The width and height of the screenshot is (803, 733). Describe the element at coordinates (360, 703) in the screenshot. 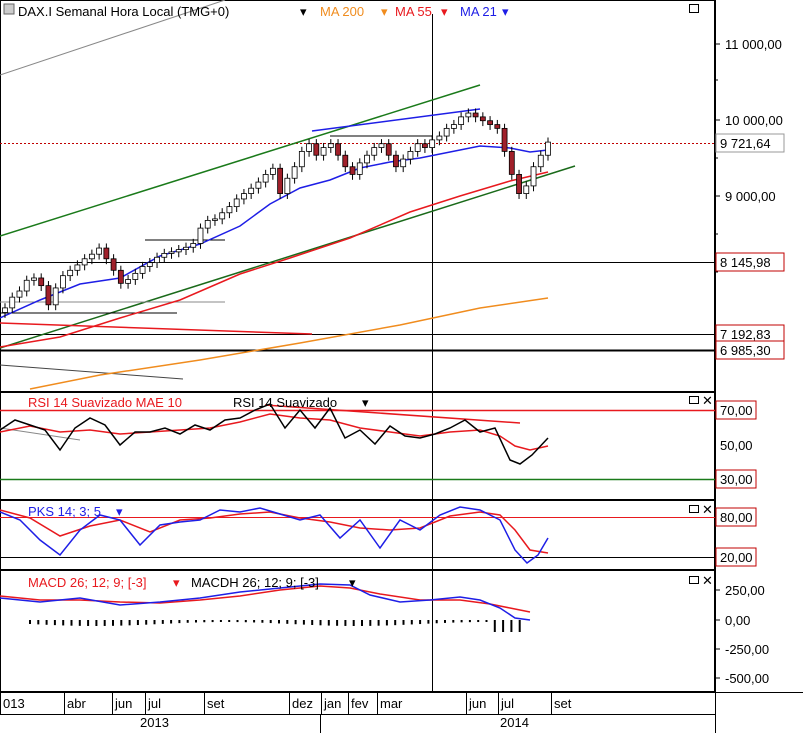

I see `month-label: fev` at that location.